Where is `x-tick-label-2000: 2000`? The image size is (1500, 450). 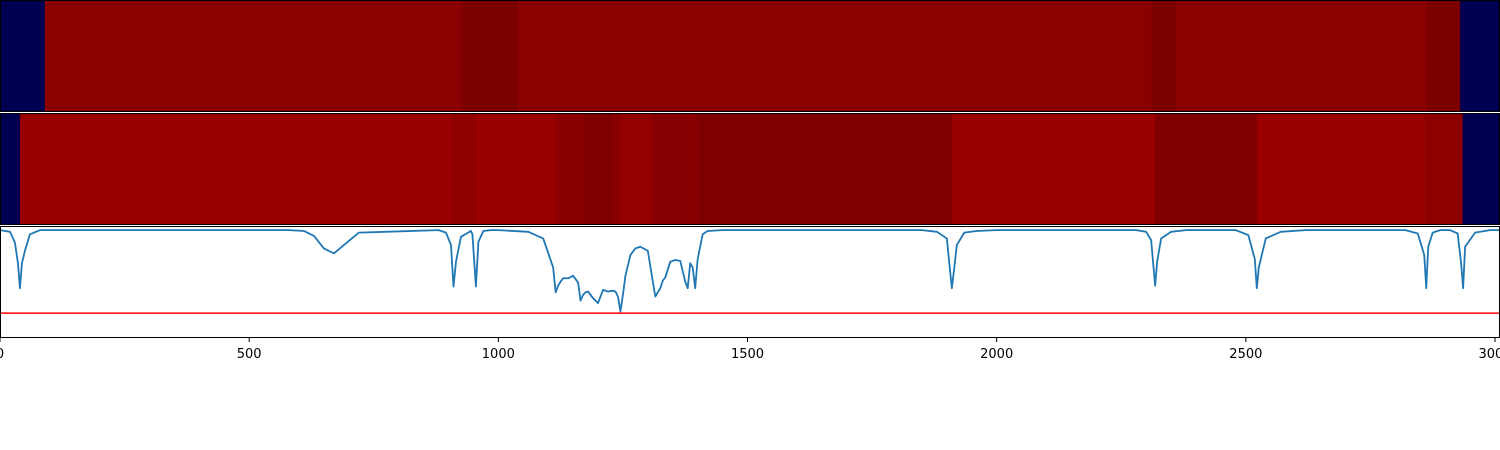
x-tick-label-2000: 2000 is located at coordinates (996, 354).